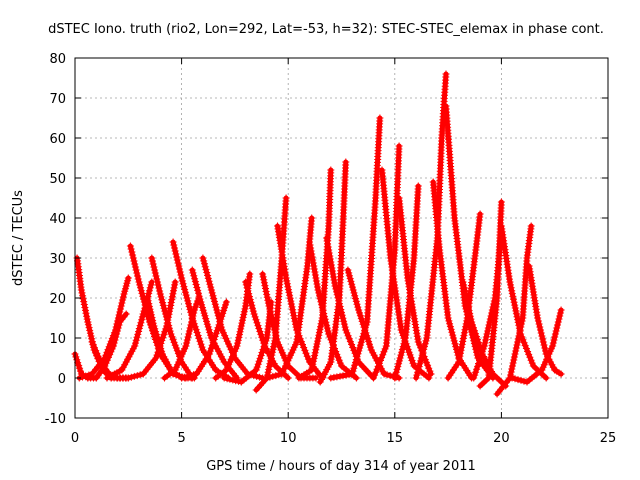 The width and height of the screenshot is (640, 480). I want to click on x-axis-title: GPS time / hours of day 314 of year 2011, so click(341, 466).